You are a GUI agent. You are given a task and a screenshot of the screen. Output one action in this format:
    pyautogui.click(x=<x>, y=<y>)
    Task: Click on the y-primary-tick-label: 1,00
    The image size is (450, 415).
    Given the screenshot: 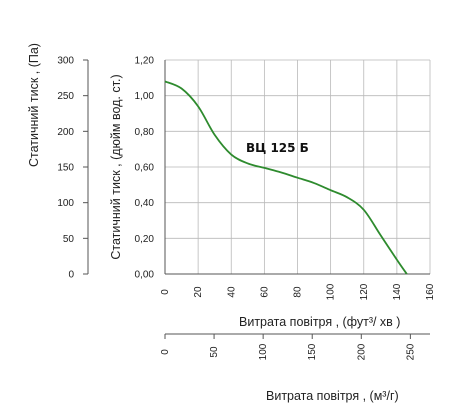 What is the action you would take?
    pyautogui.click(x=145, y=96)
    